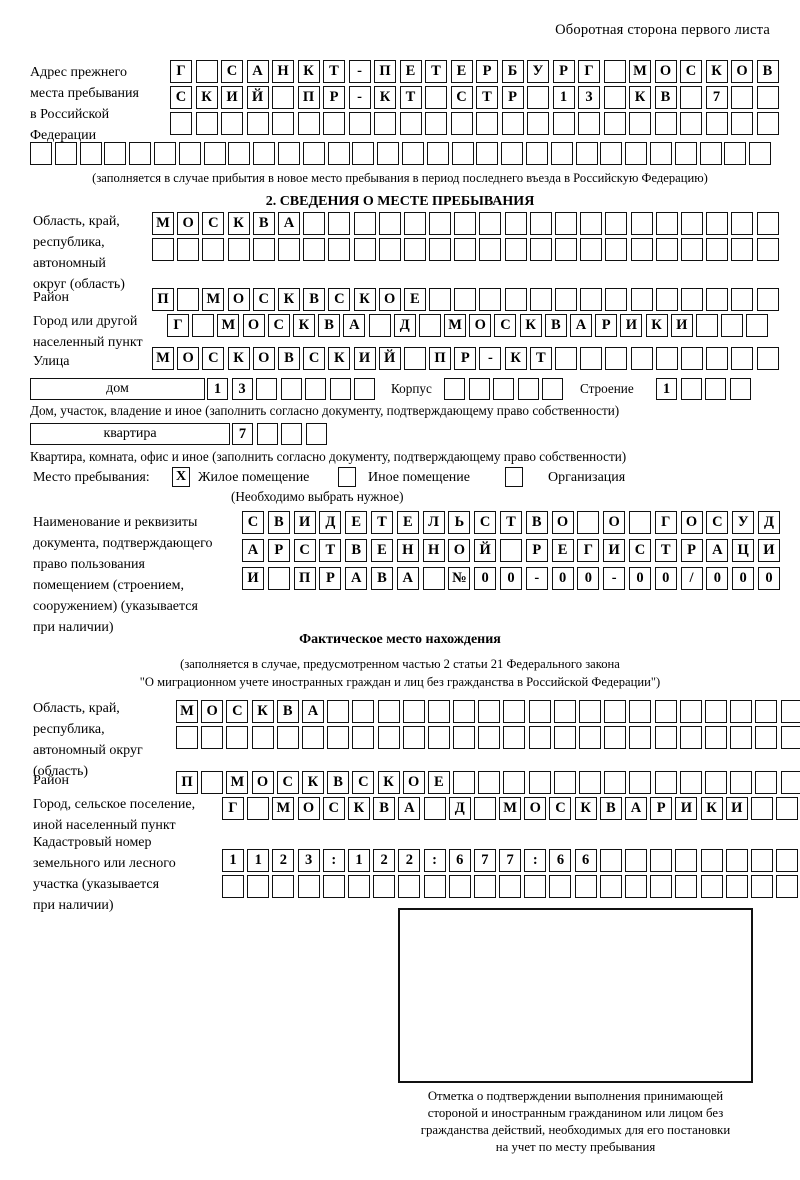 The height and width of the screenshot is (1180, 800). I want to click on char-cell: У, so click(743, 522).